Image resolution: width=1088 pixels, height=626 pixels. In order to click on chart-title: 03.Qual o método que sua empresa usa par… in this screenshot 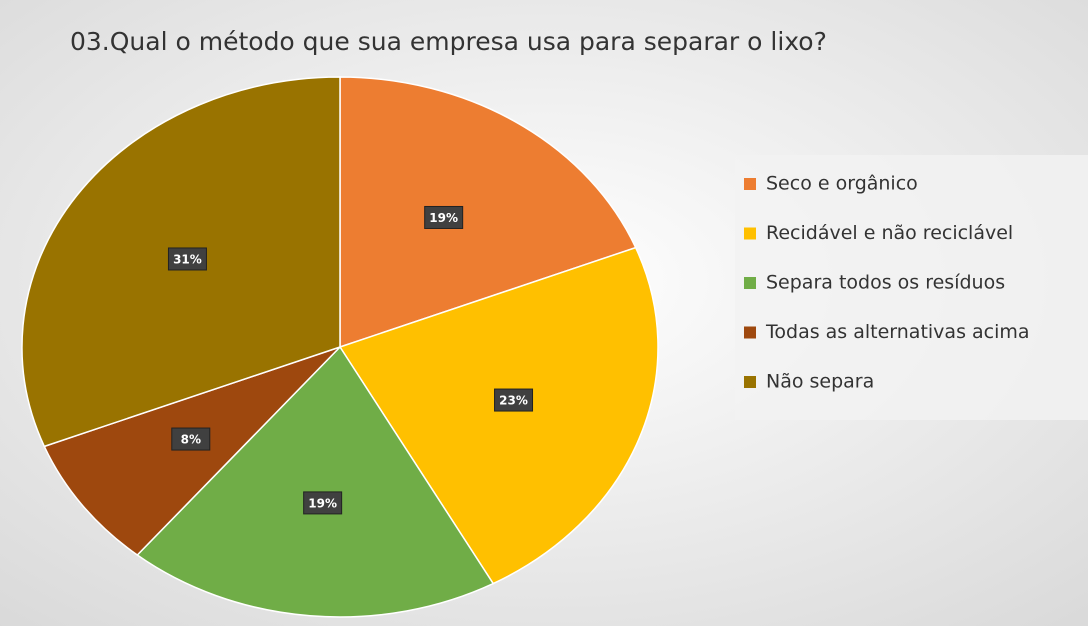, I will do `click(448, 41)`.